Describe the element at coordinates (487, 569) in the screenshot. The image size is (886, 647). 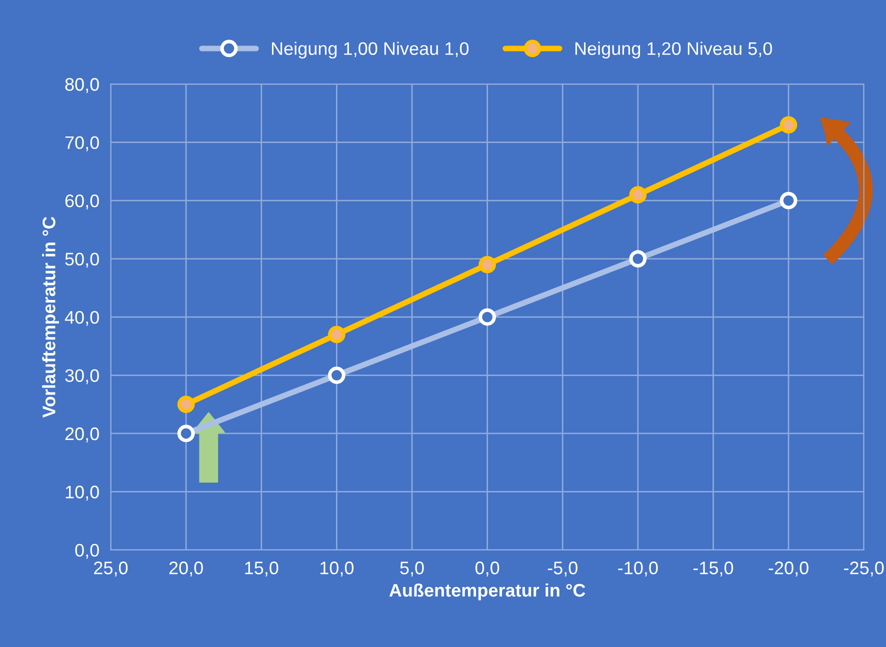
I see `x-tick-label: 0,0` at that location.